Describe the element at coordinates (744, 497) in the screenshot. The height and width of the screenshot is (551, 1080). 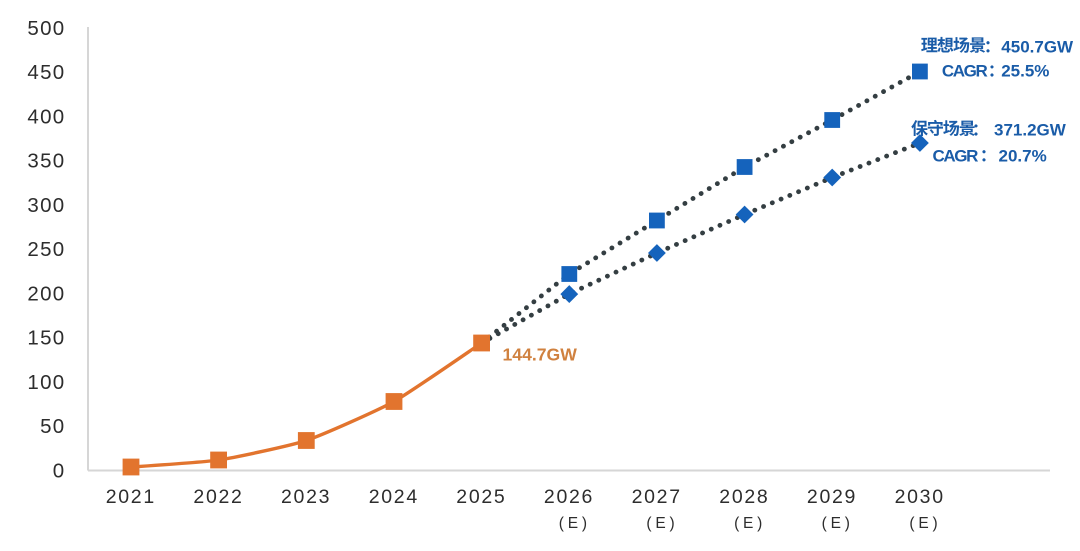
I see `svg-text: 2028` at that location.